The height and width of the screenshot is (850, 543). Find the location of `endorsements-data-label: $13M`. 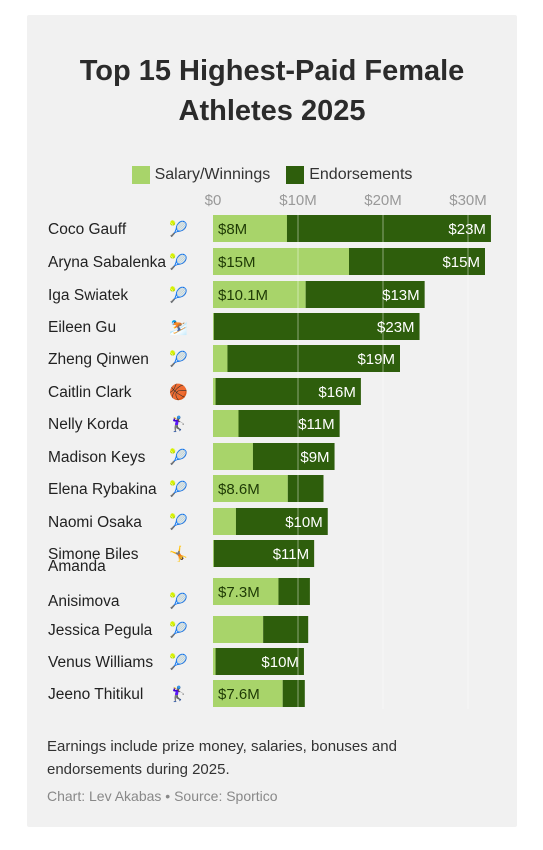

endorsements-data-label: $13M is located at coordinates (401, 295).